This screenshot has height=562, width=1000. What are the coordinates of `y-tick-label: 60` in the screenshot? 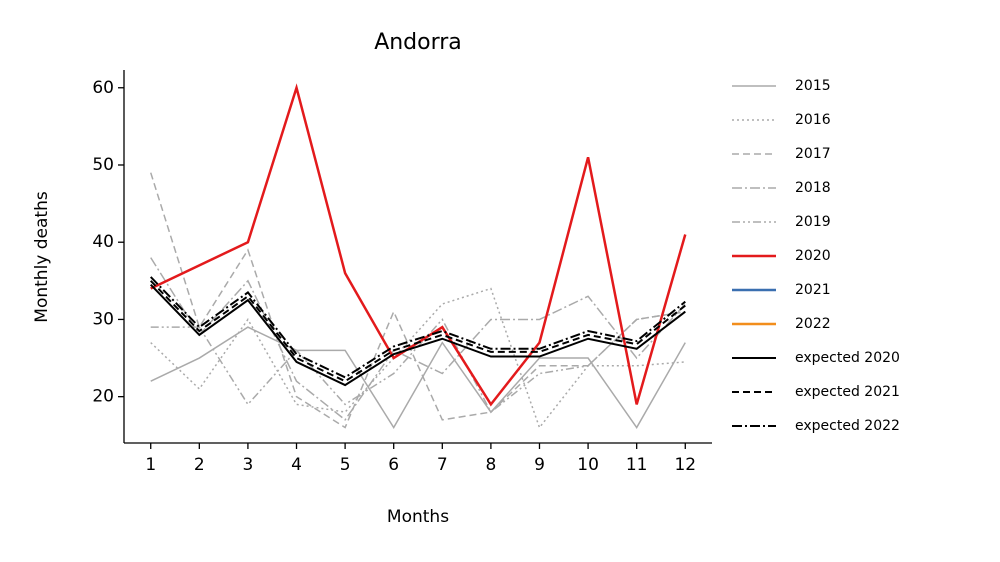 It's located at (103, 88).